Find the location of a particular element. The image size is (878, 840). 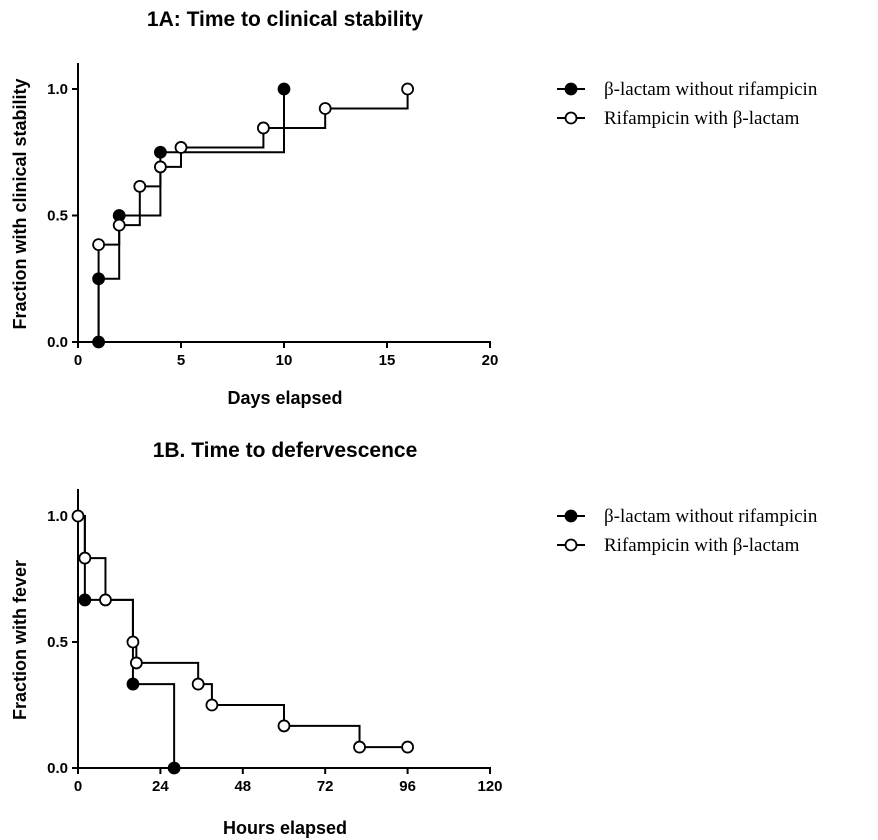

chart-1b-series-1-line is located at coordinates (127, 641).